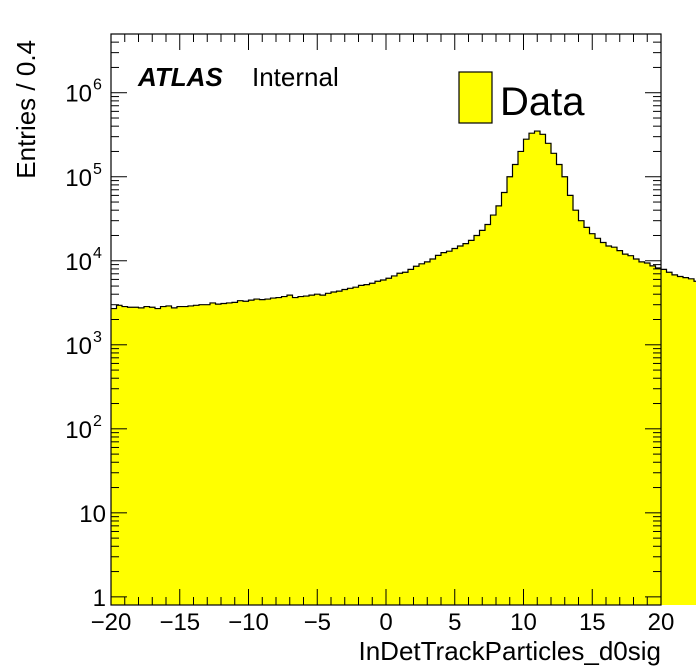  I want to click on x-tick-label: 0, so click(385, 622).